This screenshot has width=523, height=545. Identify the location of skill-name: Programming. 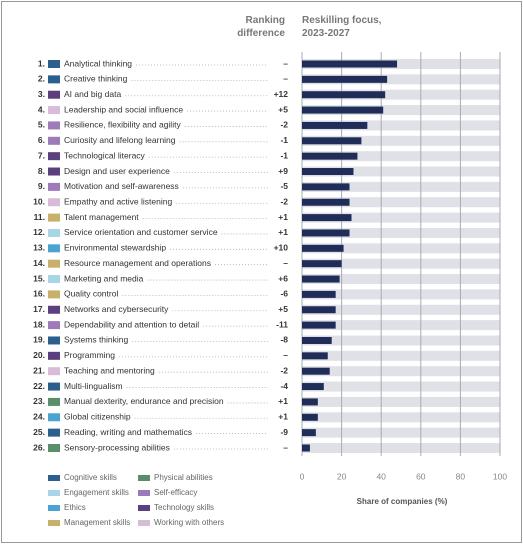
(89, 355).